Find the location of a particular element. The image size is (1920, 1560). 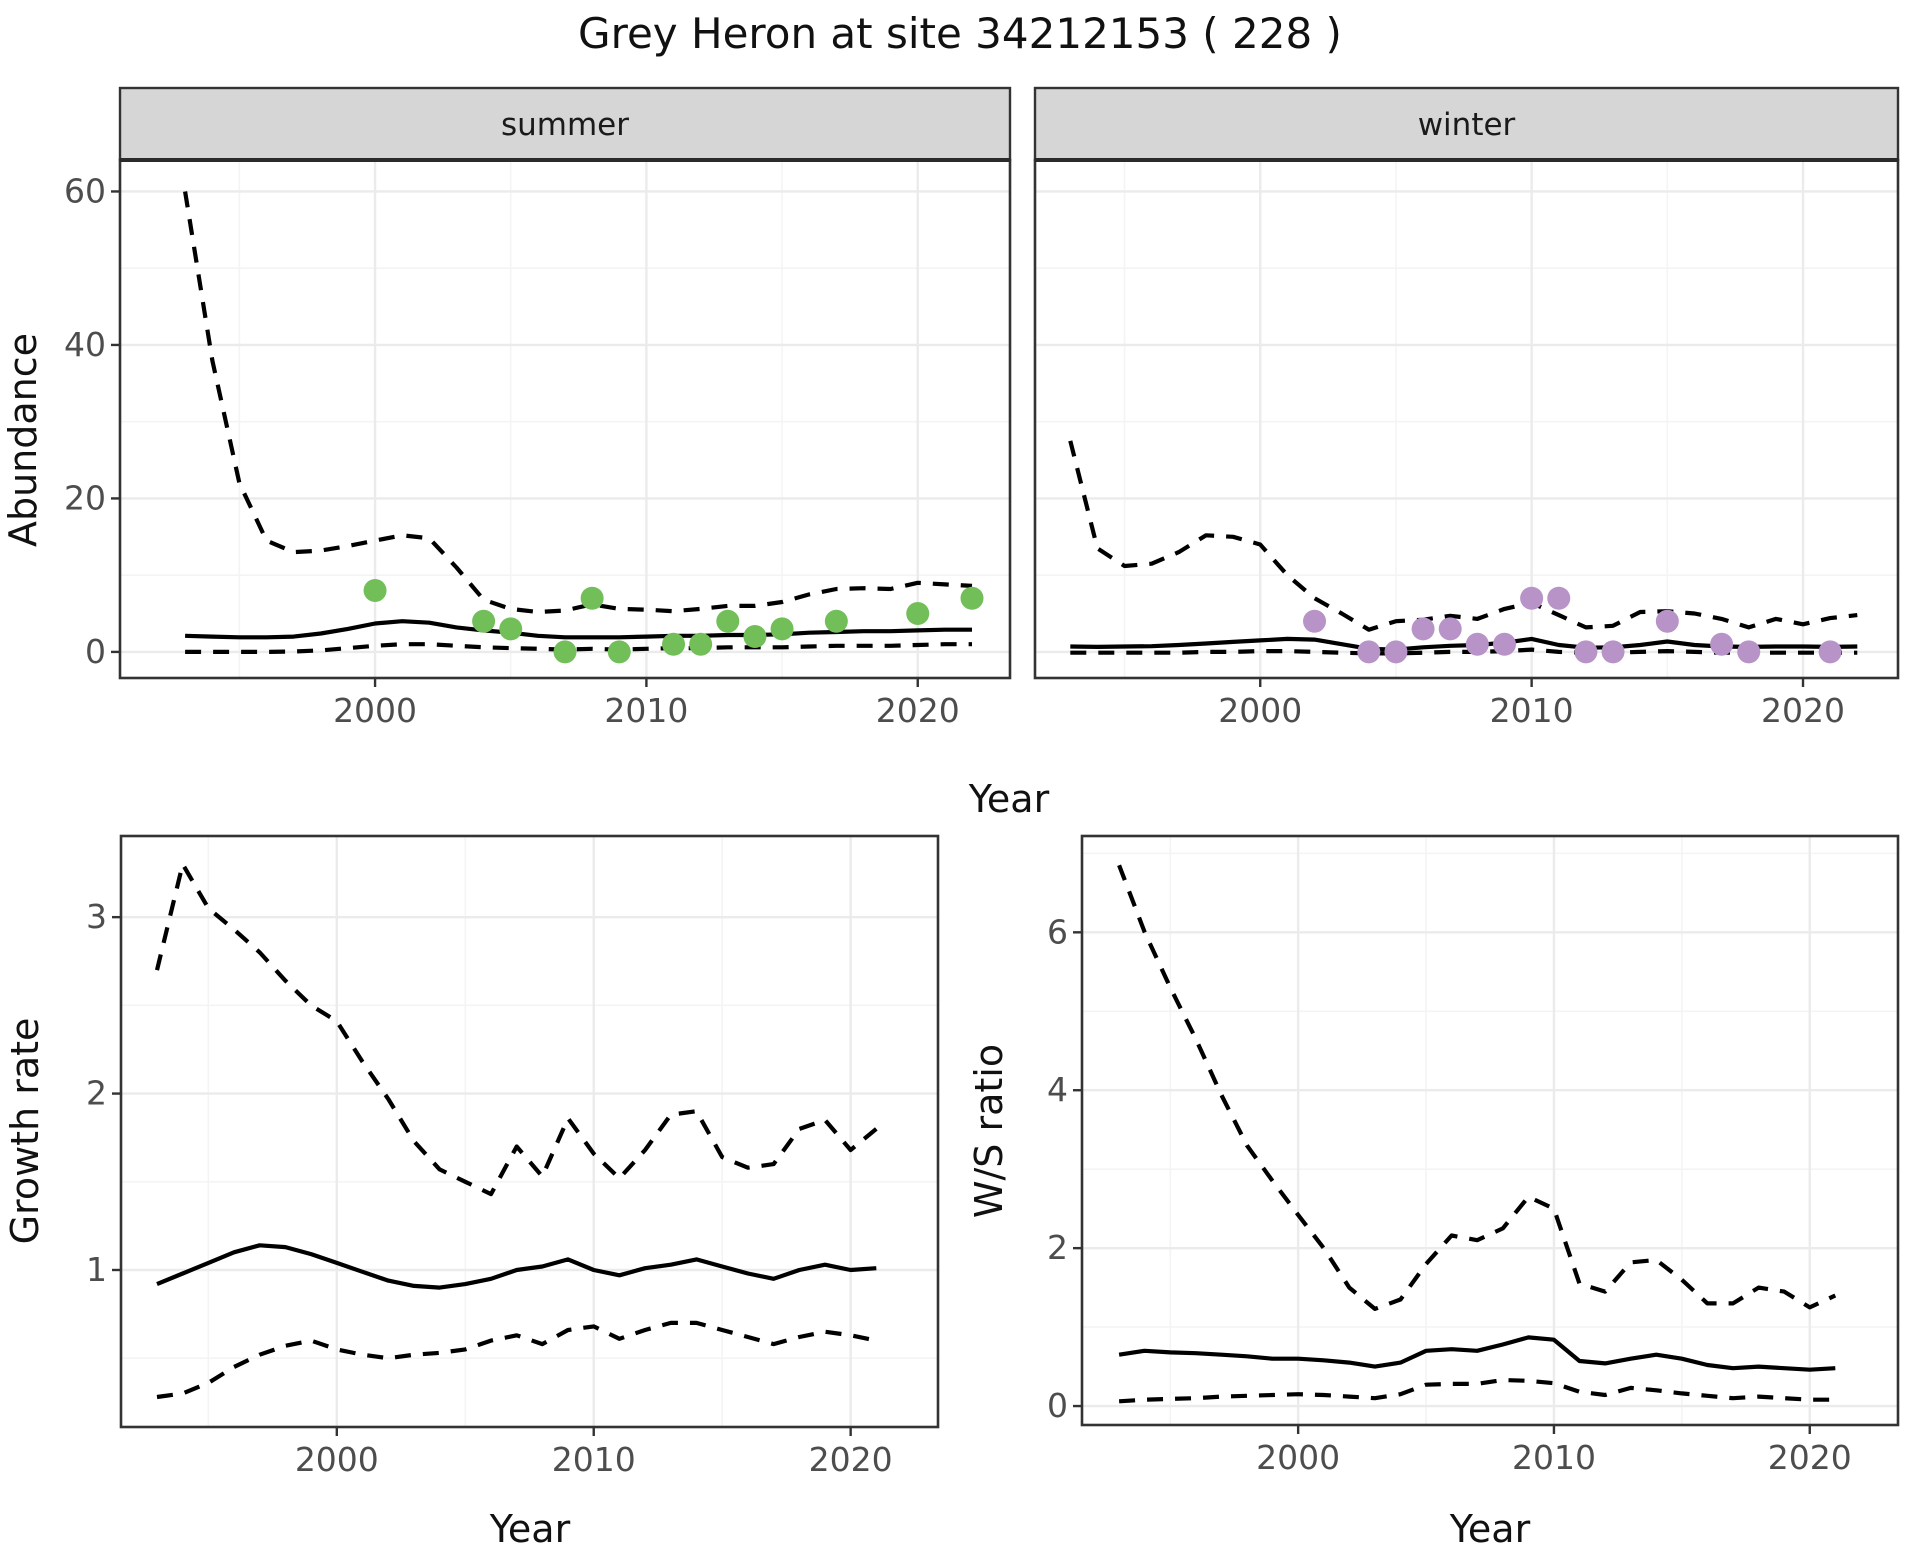

y-axis-title-growth-rate: Growth rate is located at coordinates (25, 1131).